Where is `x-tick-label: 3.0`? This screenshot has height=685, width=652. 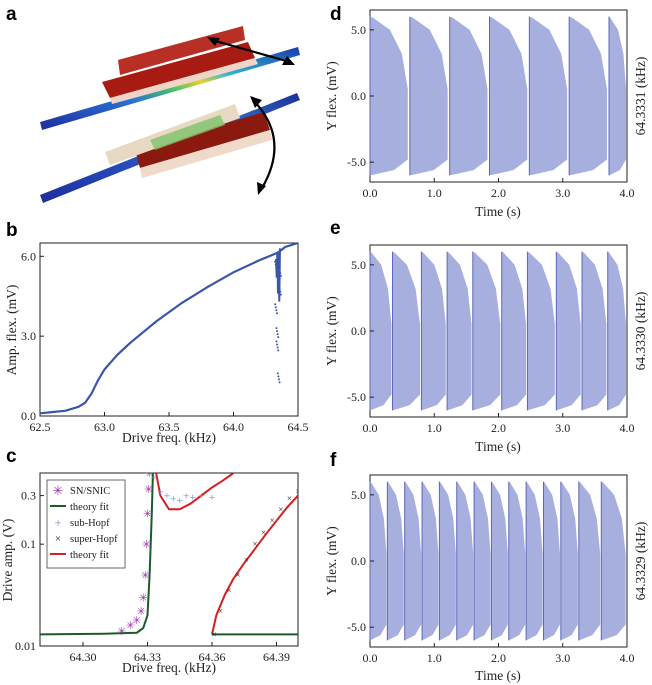 x-tick-label: 3.0 is located at coordinates (562, 193).